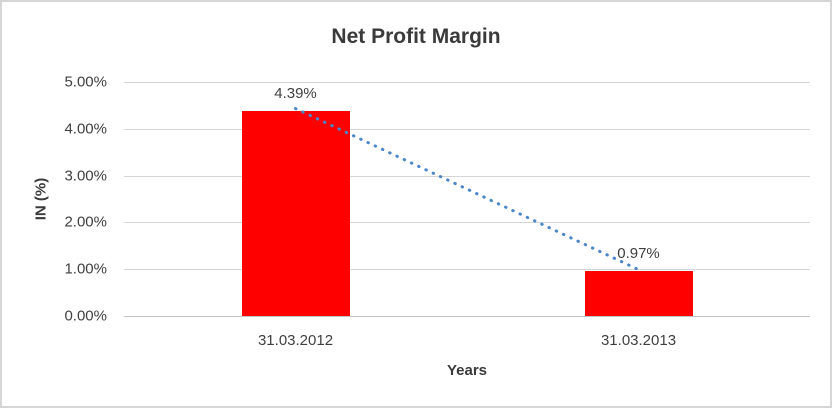 The height and width of the screenshot is (408, 832). What do you see at coordinates (85, 176) in the screenshot?
I see `y-tick-label: 3.00%` at bounding box center [85, 176].